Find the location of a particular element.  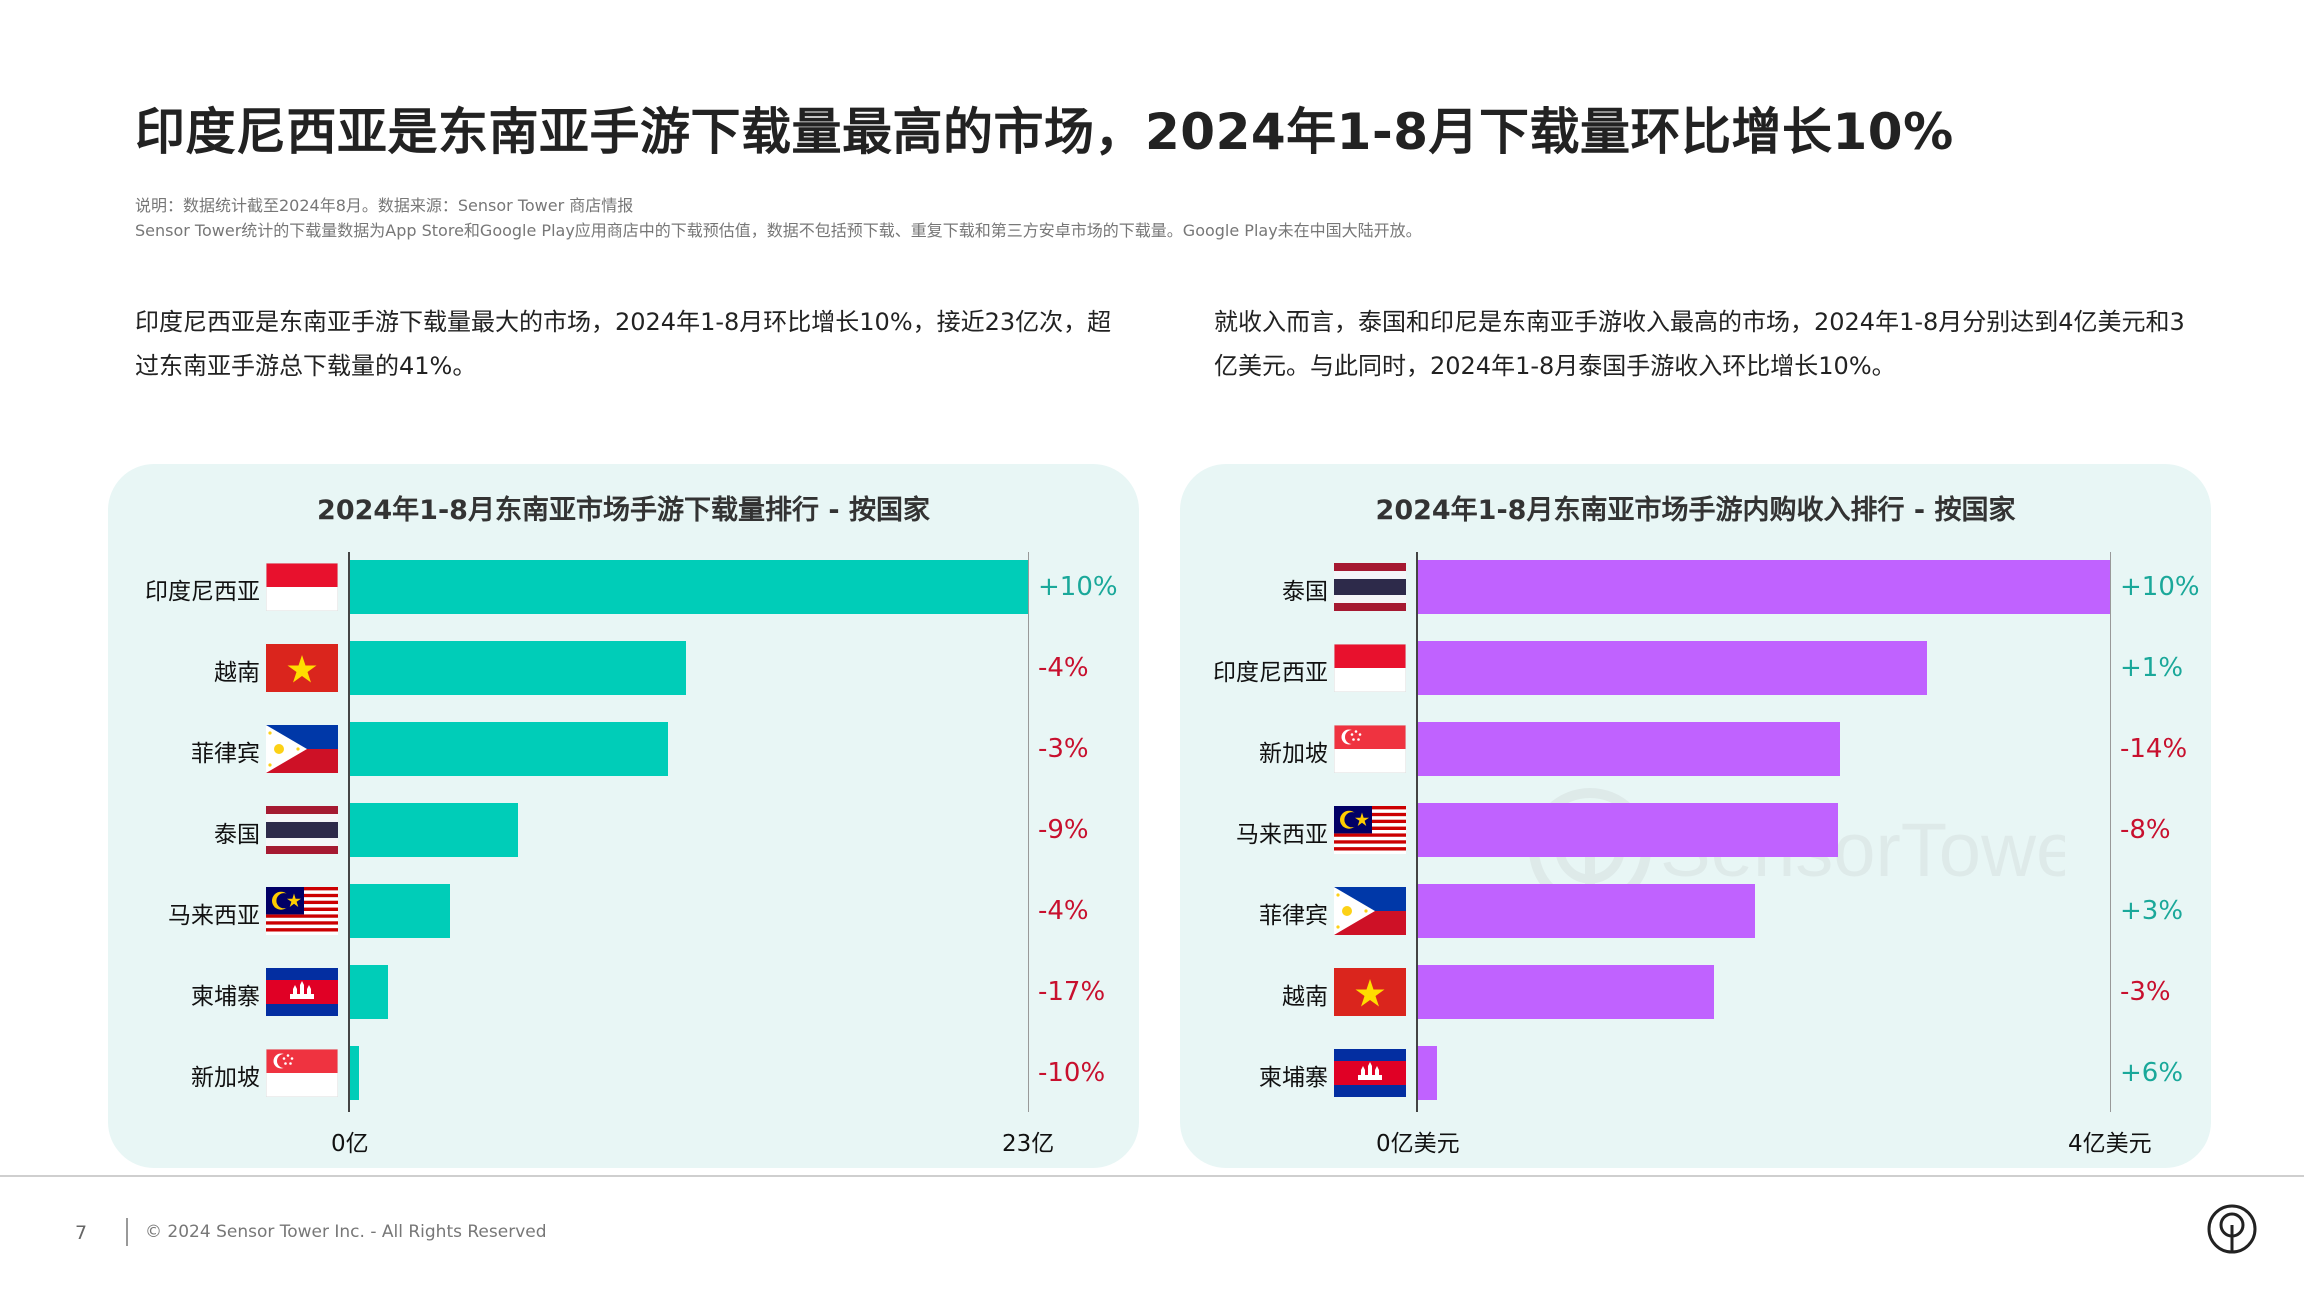

revenue-chart-title: 2024年1-8月东南亚市场手游内购收入排行 - 按国家 is located at coordinates (1695, 510).